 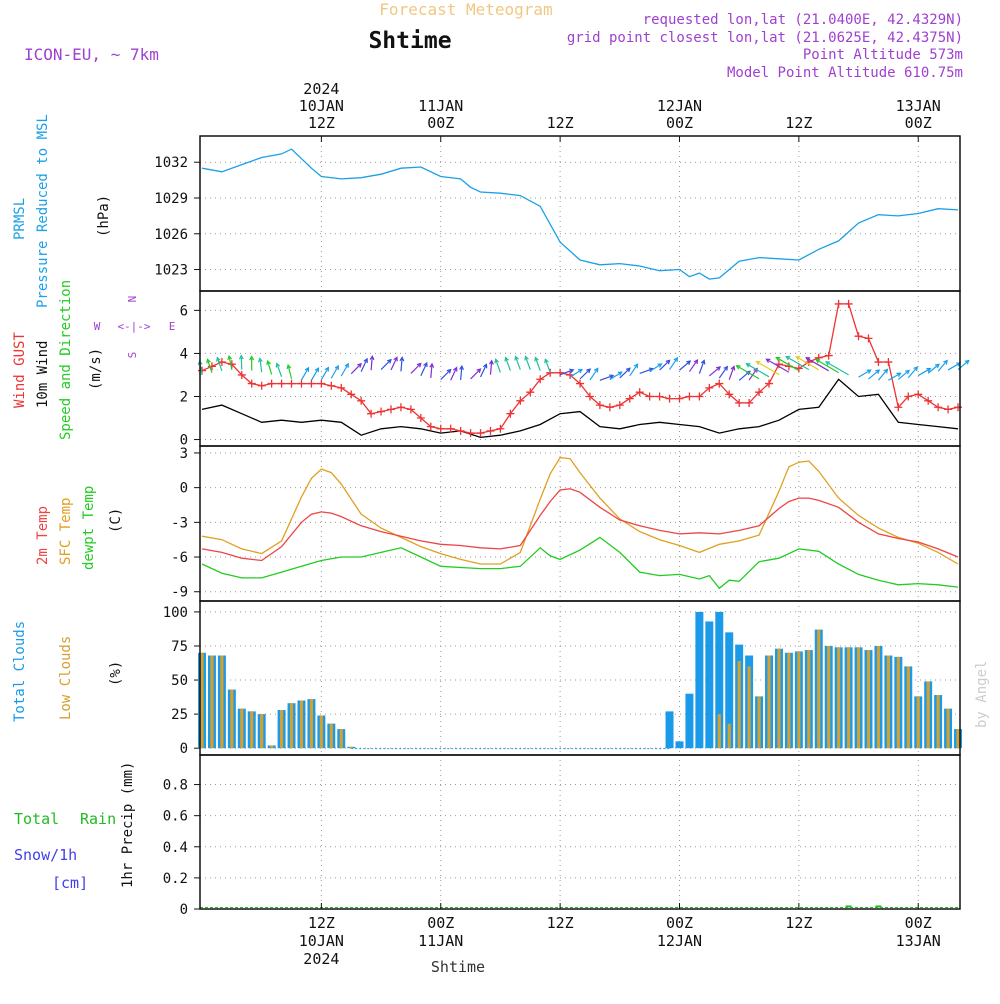 What do you see at coordinates (91, 54) in the screenshot?
I see `model-label: ICON-EU, ~ 7km` at bounding box center [91, 54].